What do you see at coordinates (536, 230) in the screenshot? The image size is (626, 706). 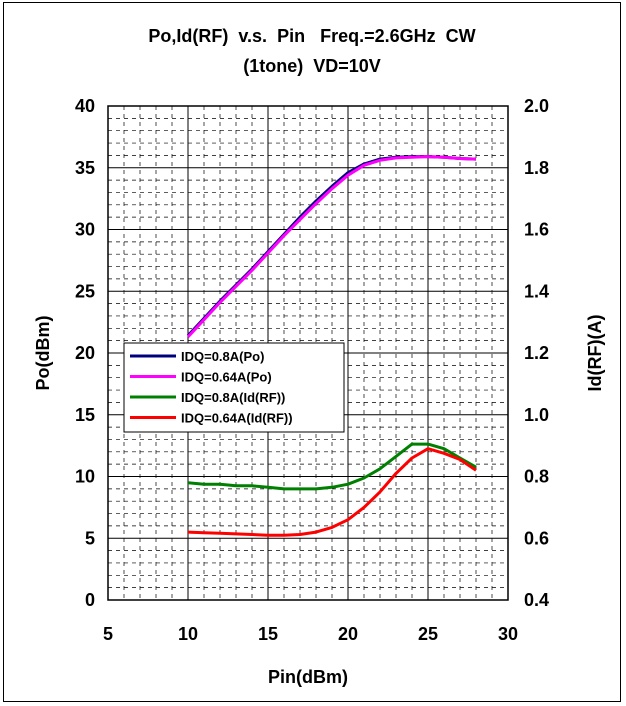 I see `y2-tick-label: 1.6` at bounding box center [536, 230].